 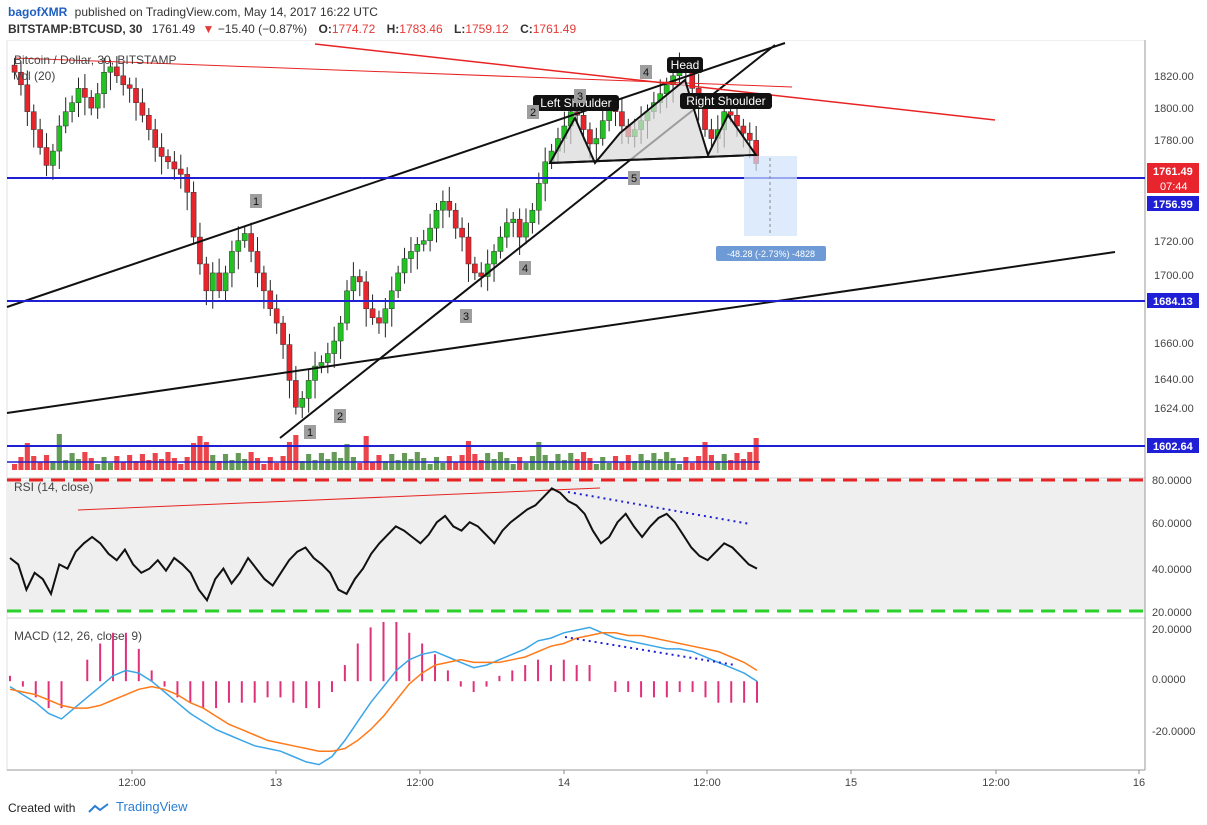 What do you see at coordinates (38, 12) in the screenshot?
I see `author-link: bagofXMR` at bounding box center [38, 12].